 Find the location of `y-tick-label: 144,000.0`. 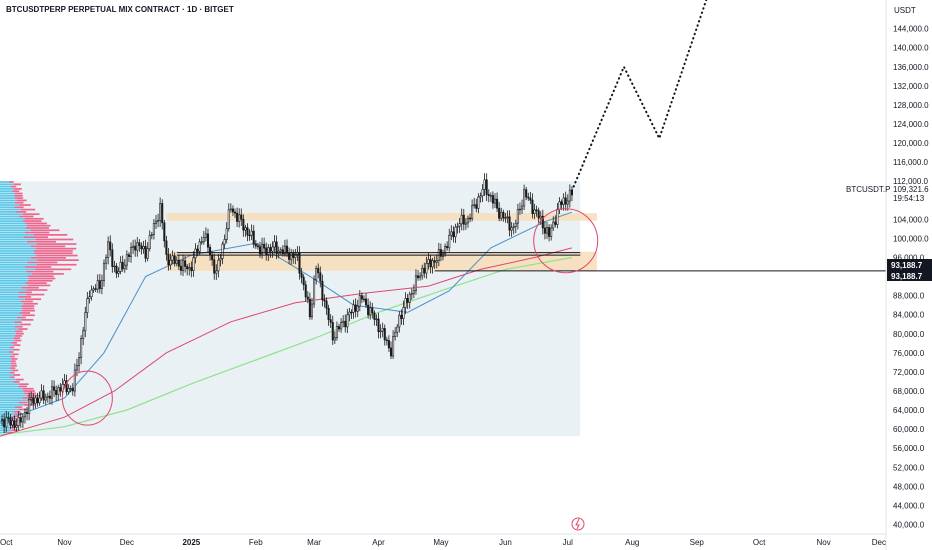

y-tick-label: 144,000.0 is located at coordinates (911, 29).